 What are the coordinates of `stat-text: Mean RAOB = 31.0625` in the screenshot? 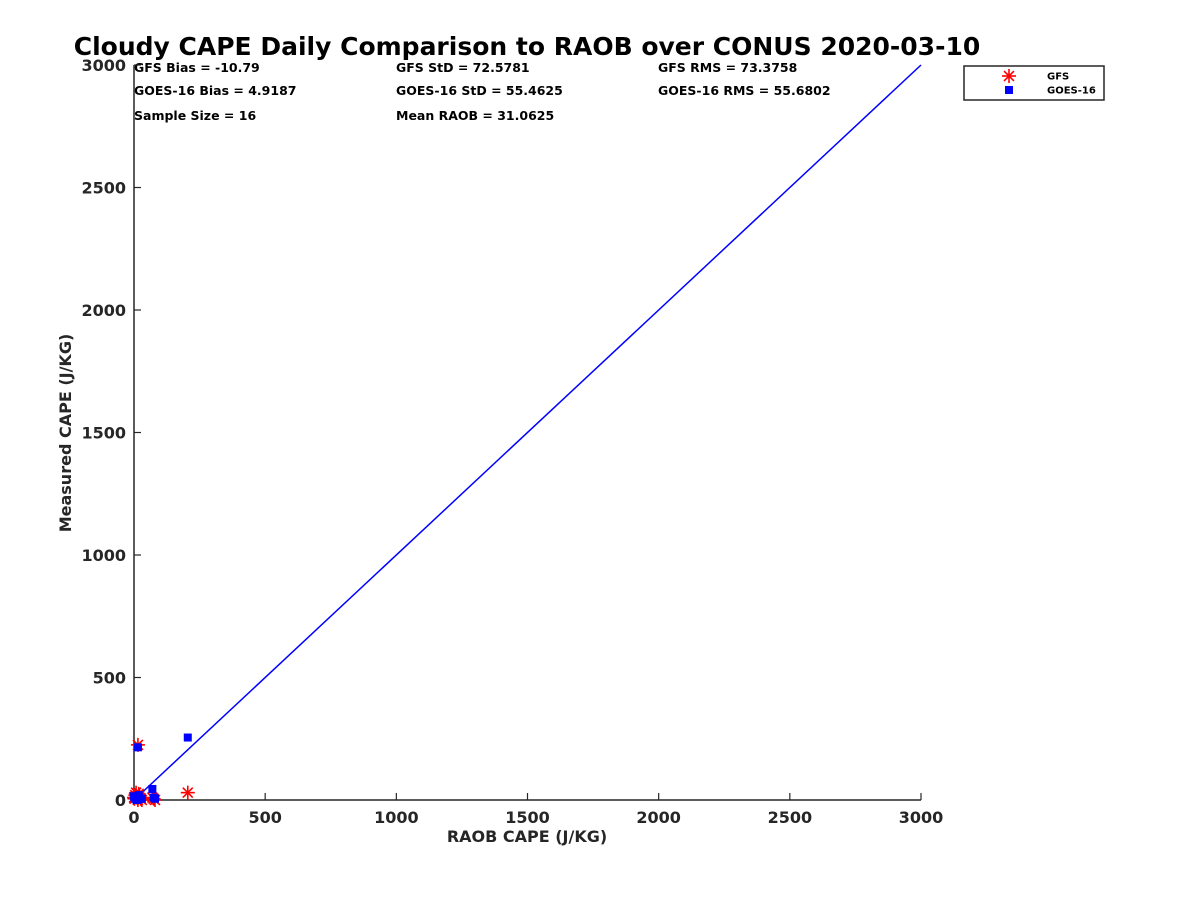 It's located at (475, 115).